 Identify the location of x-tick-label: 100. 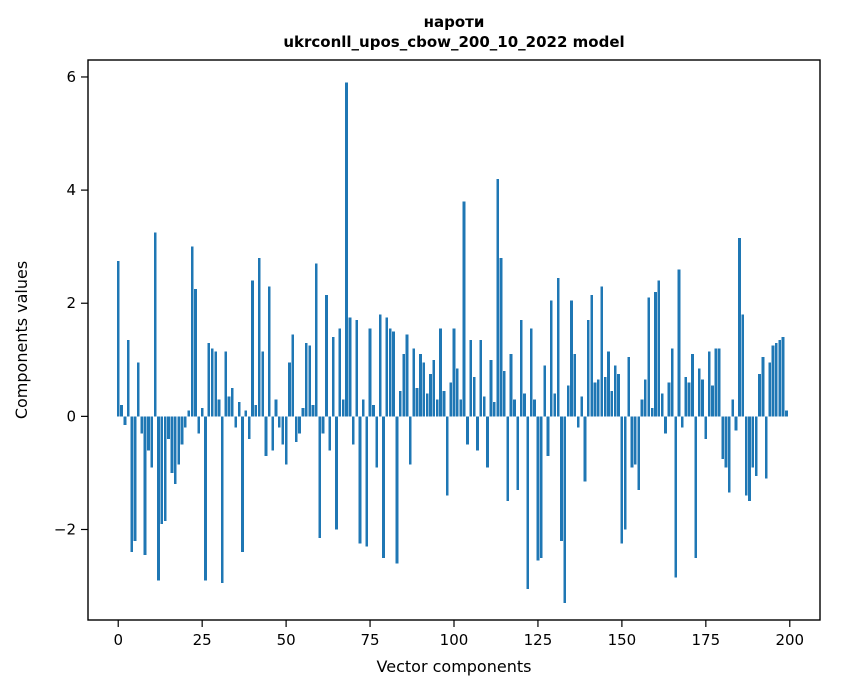
(454, 640).